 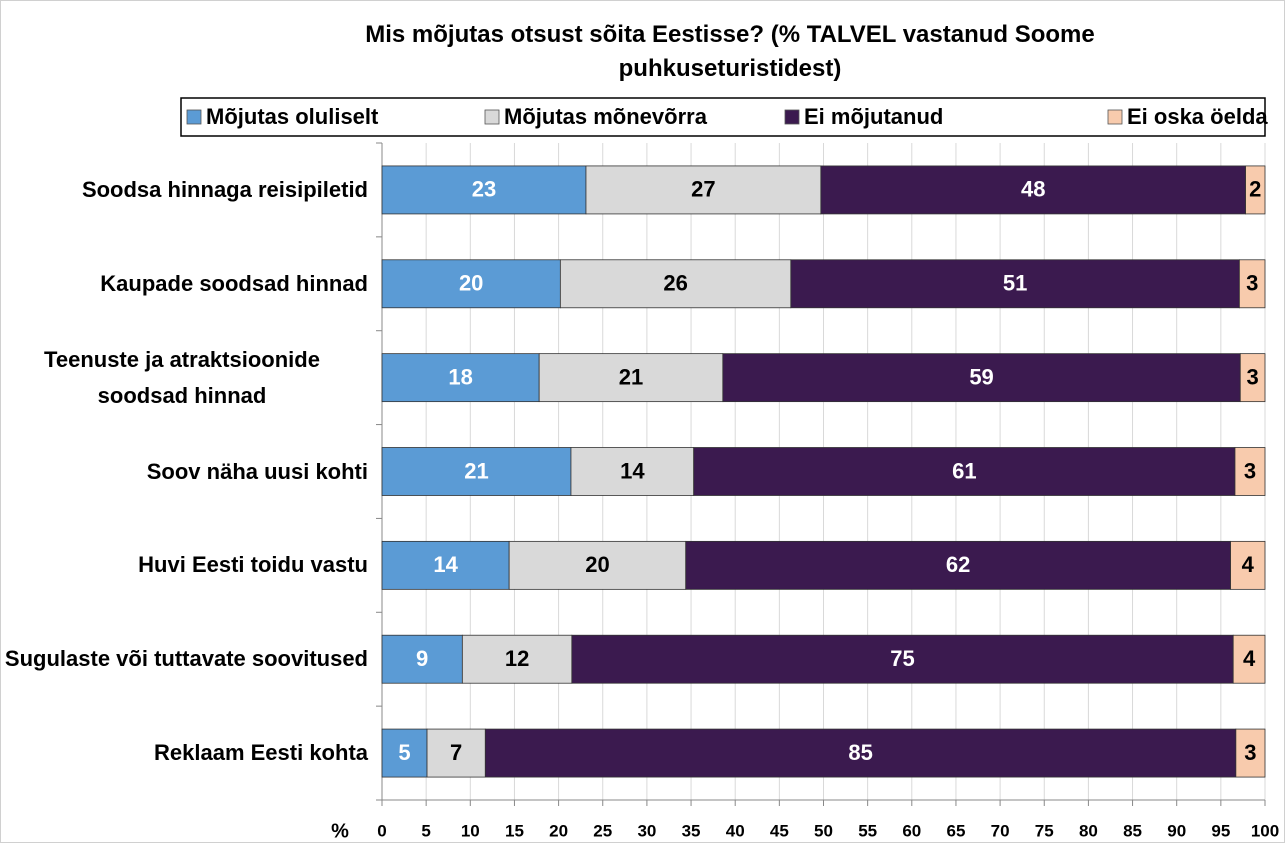 I want to click on data-label: 27, so click(x=703, y=189).